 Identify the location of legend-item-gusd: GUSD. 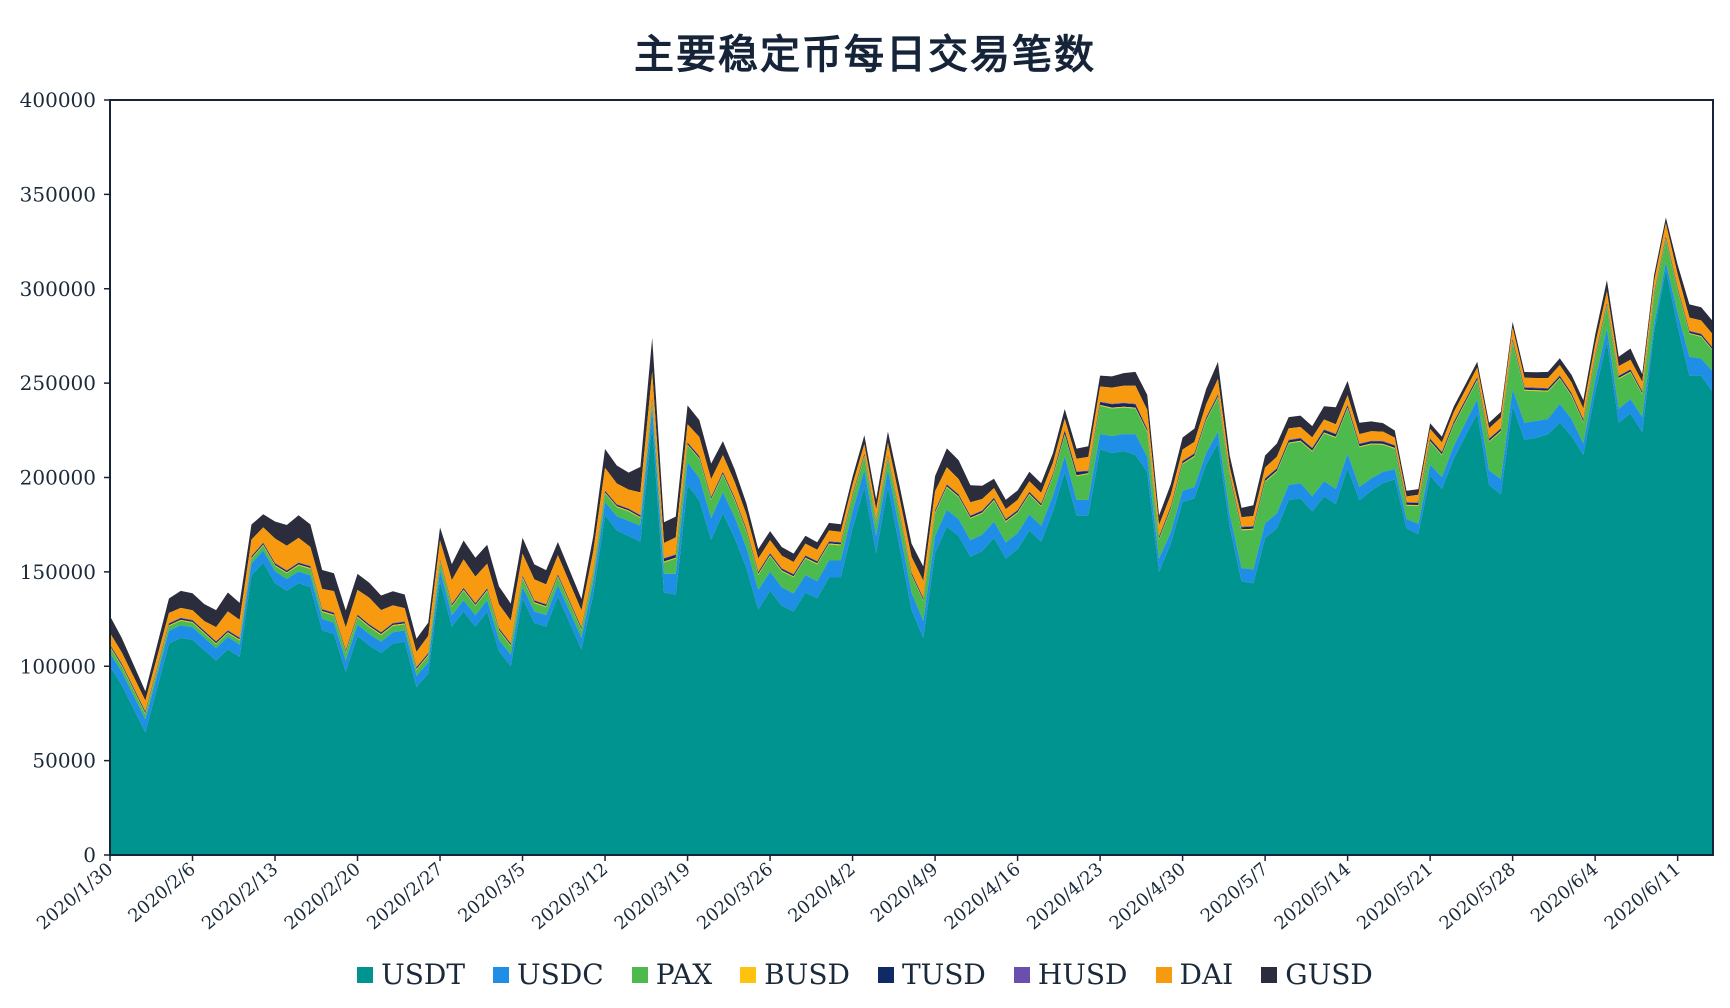
(1317, 974).